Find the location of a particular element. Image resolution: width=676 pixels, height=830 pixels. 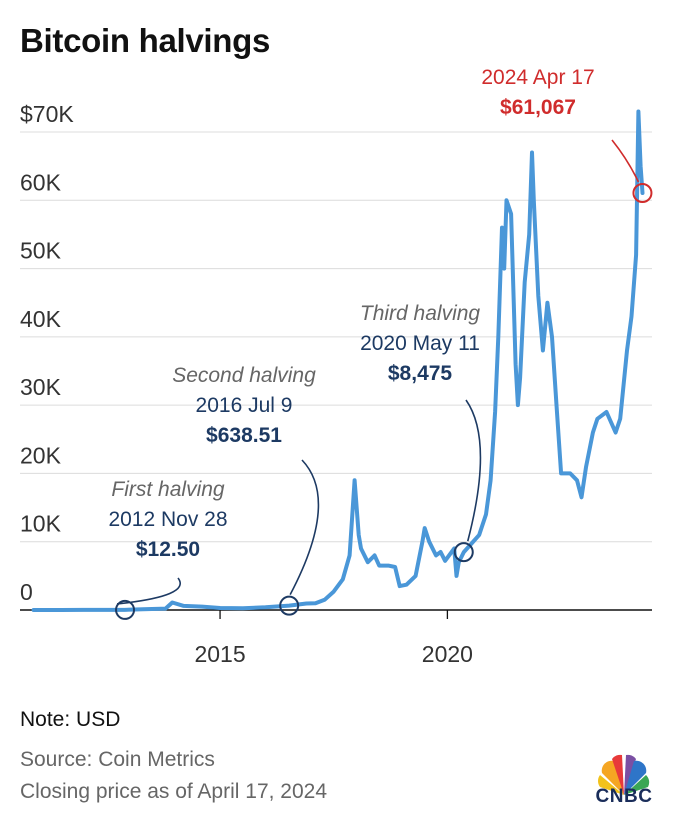

annotation-price: $12.50 is located at coordinates (168, 549).